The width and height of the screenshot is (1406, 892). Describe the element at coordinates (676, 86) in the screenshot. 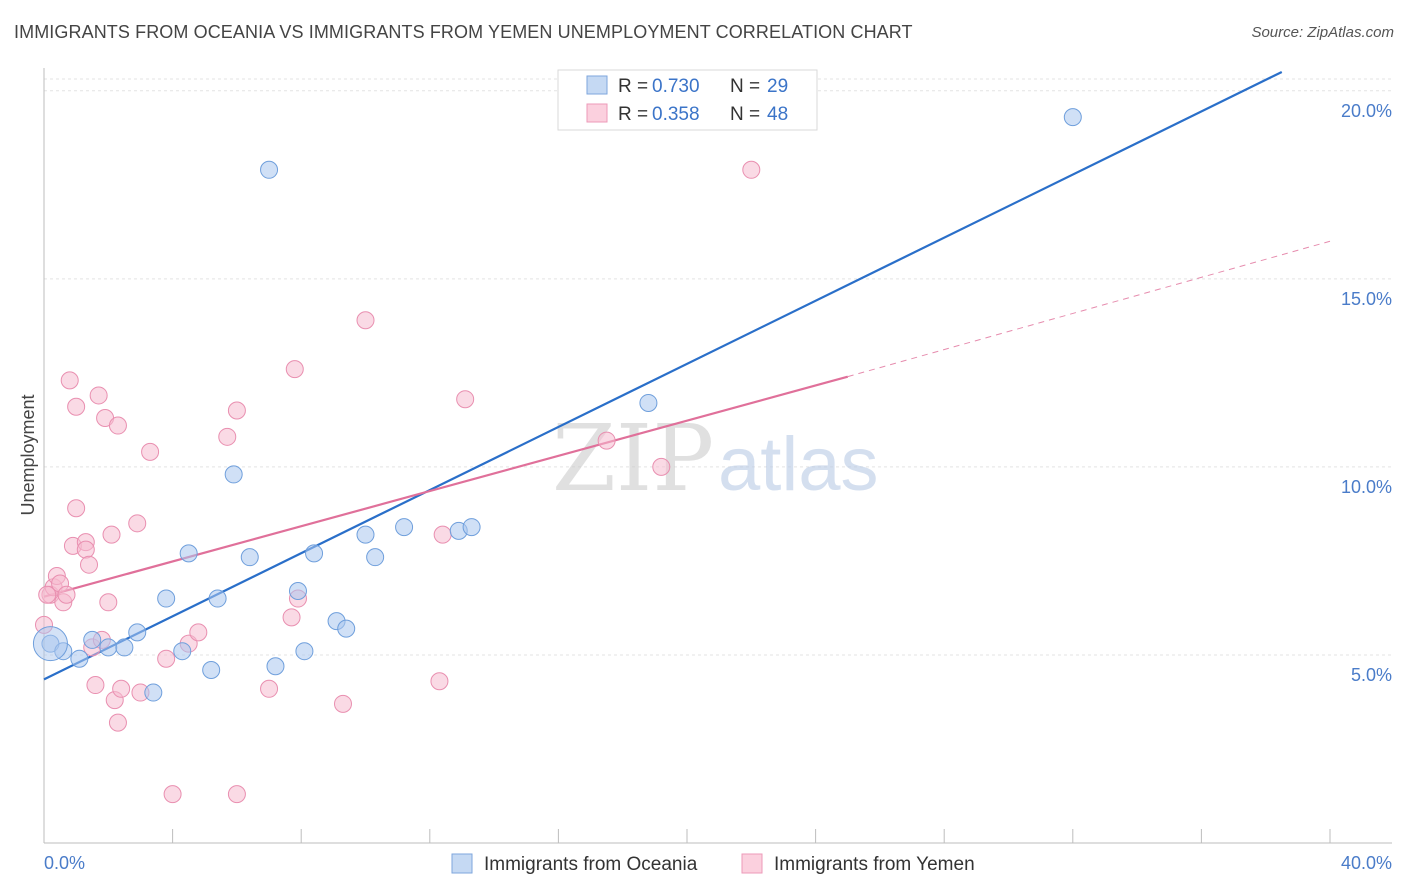

I see `legend-r-value-oceania: 0.730` at that location.